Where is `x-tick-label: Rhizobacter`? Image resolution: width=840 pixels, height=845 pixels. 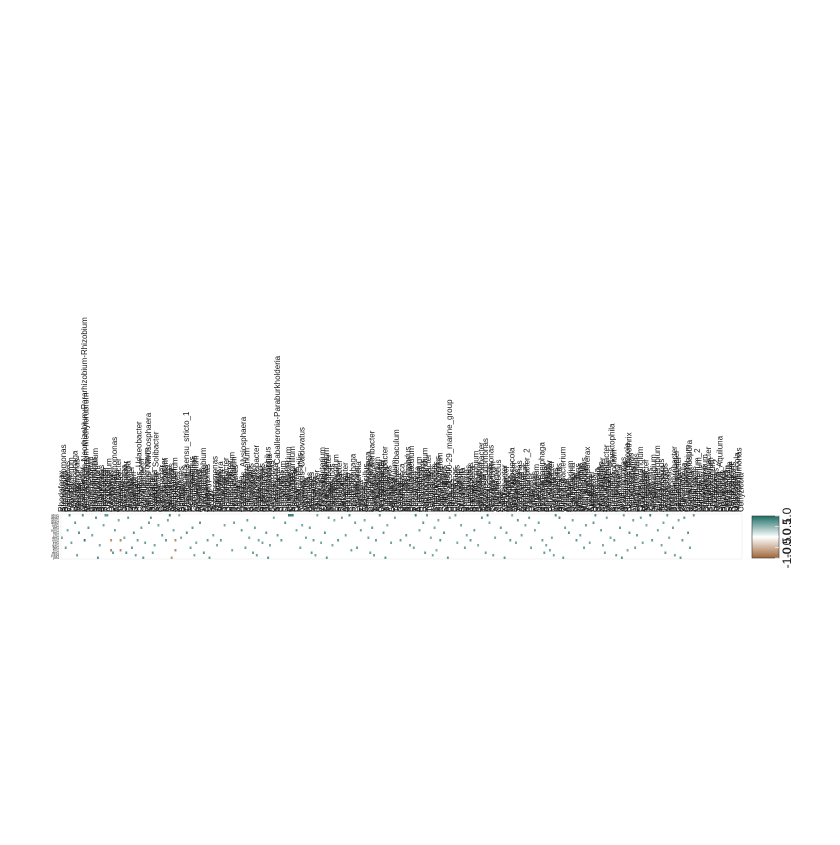
x-tick-label: Rhizobacter is located at coordinates (107, 490).